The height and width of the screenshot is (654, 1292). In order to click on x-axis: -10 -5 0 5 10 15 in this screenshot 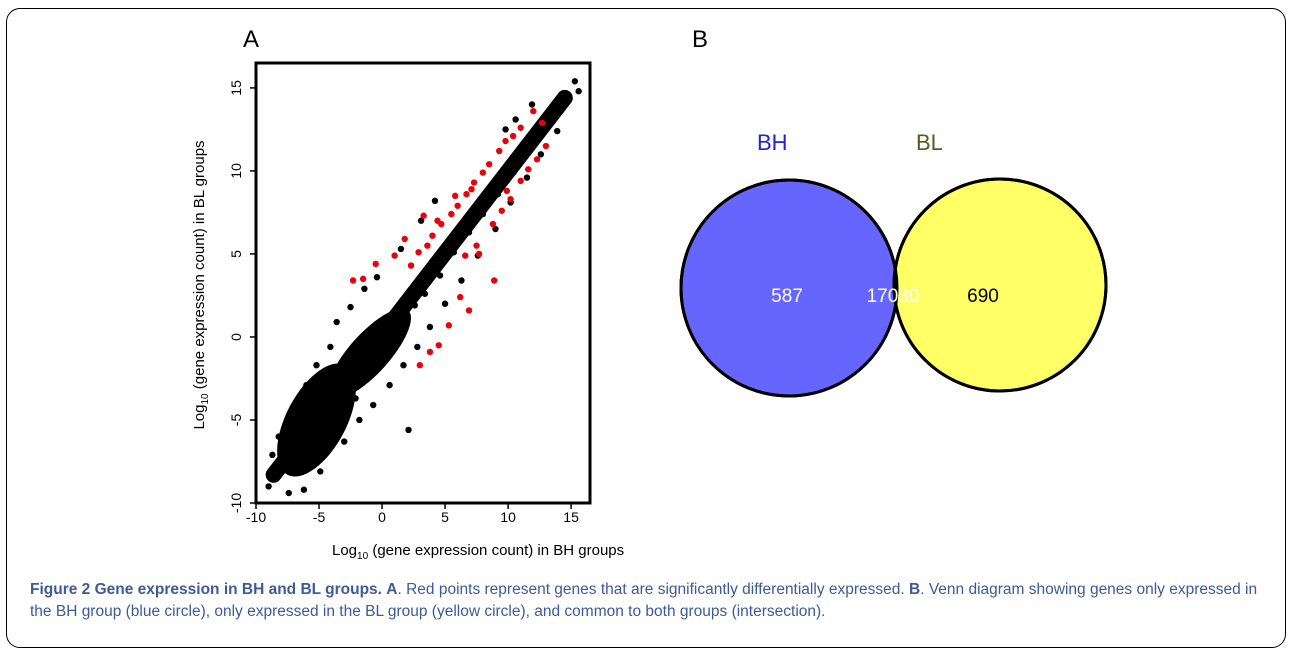, I will do `click(412, 514)`.